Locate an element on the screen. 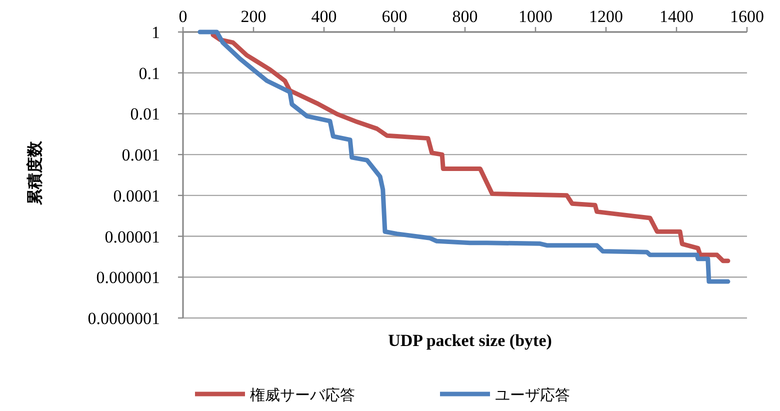 This screenshot has height=411, width=780. y-tick-label: 0.00001 is located at coordinates (132, 236).